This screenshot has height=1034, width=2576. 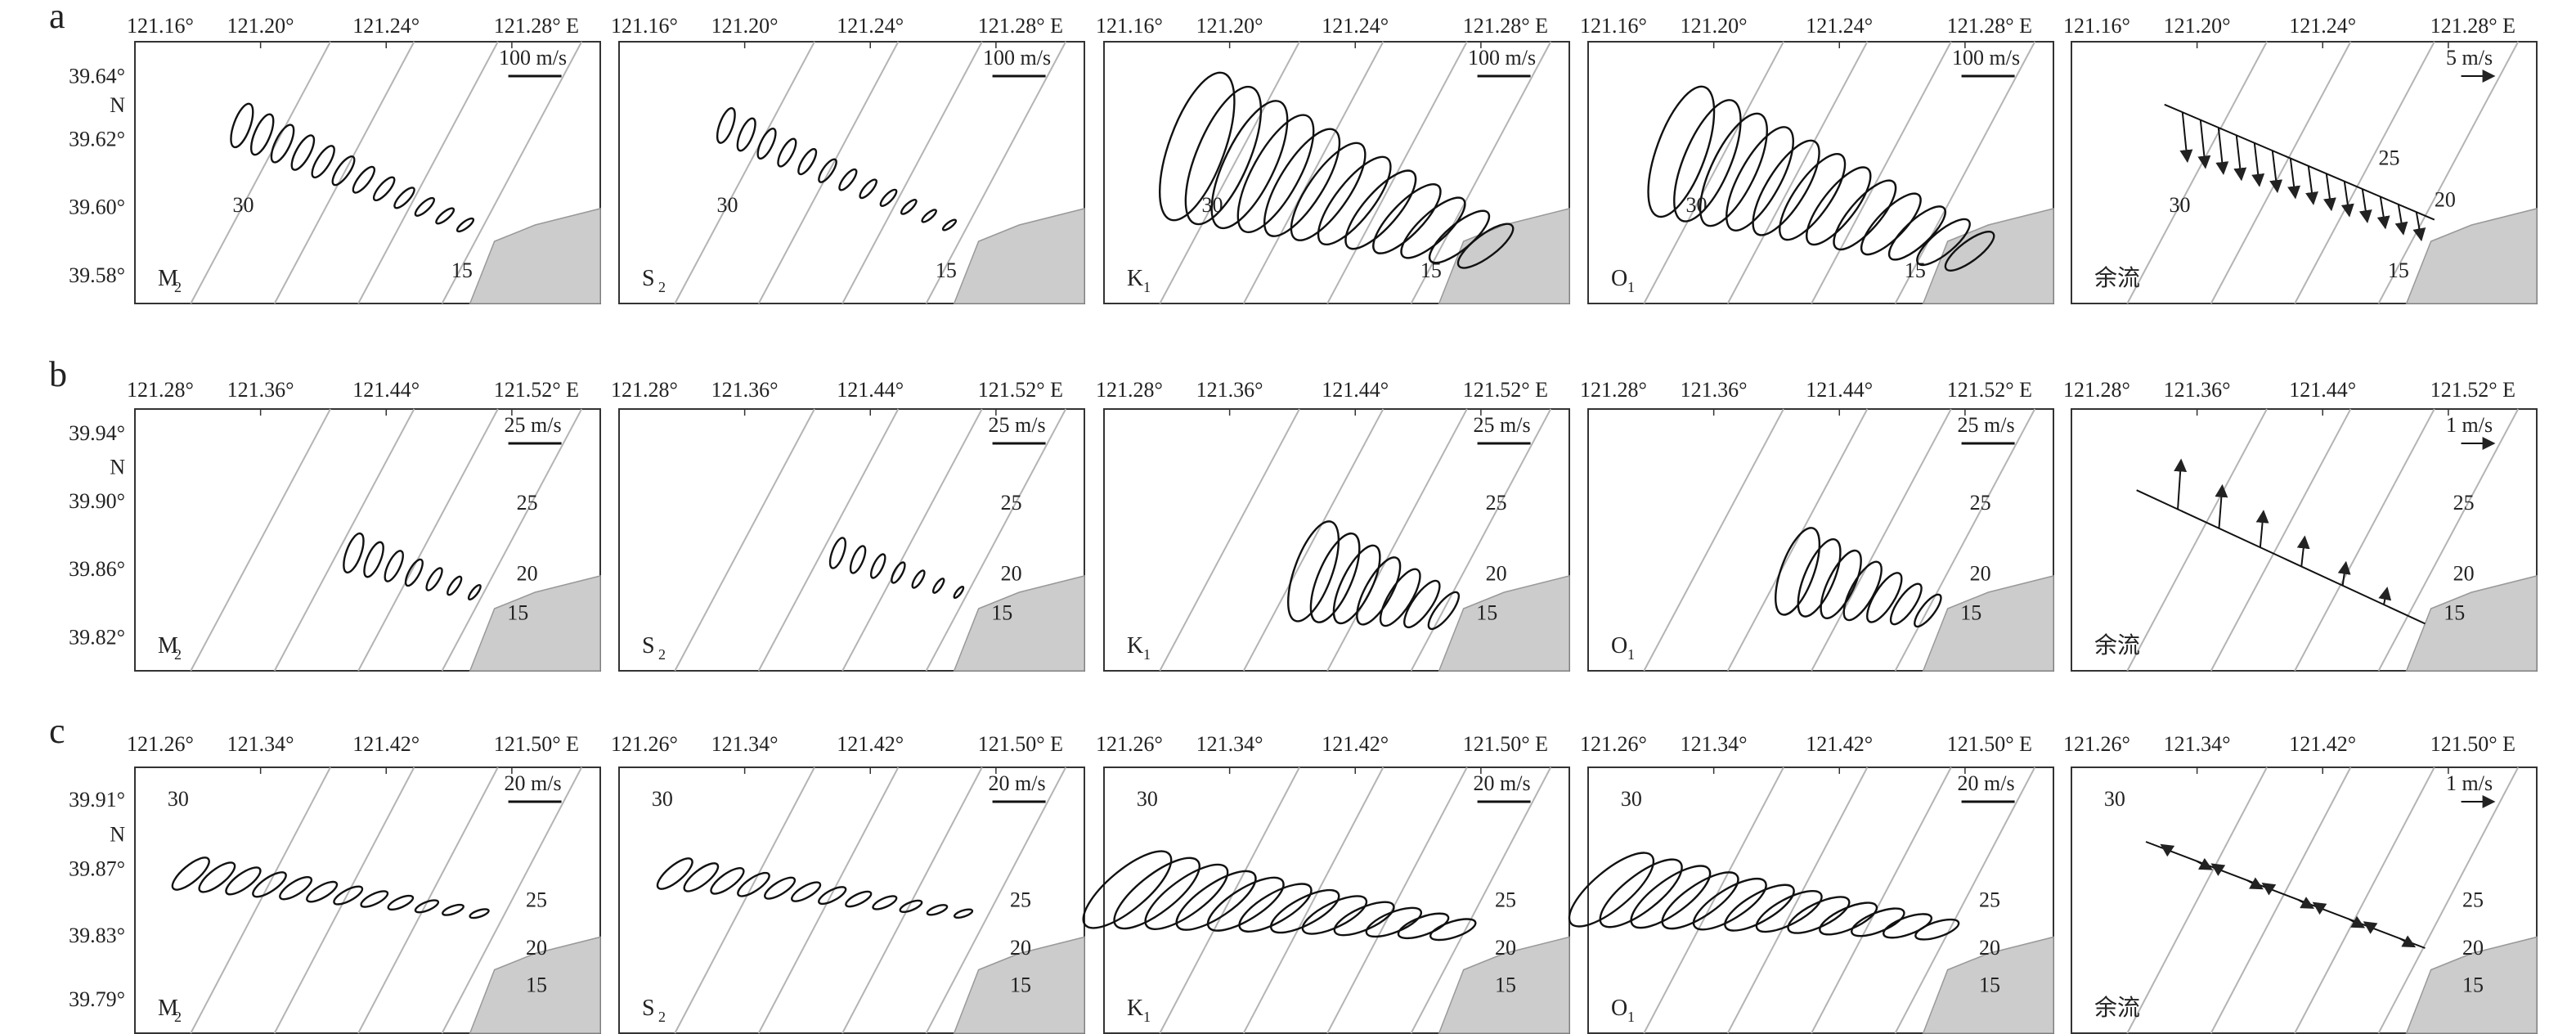 I want to click on row-label: b, so click(x=58, y=374).